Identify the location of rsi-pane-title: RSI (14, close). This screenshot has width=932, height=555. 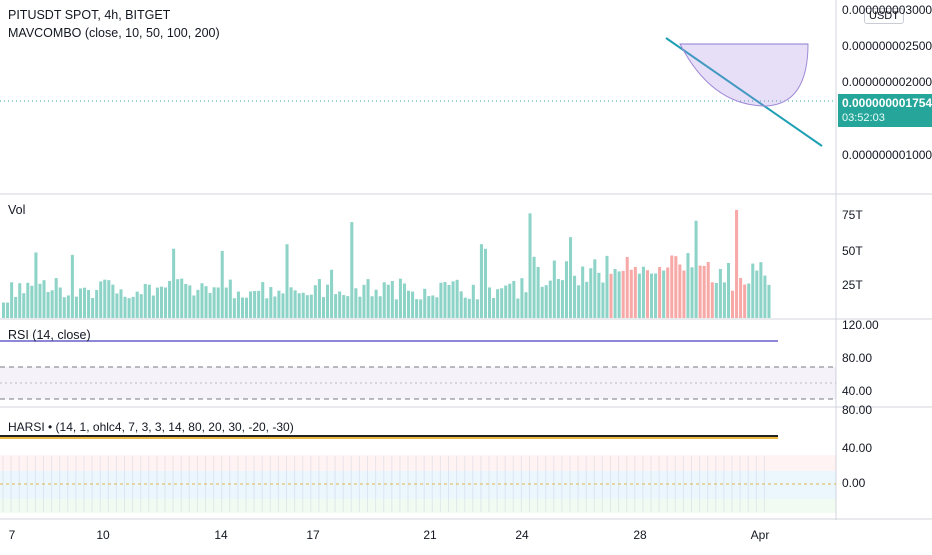
(49, 335).